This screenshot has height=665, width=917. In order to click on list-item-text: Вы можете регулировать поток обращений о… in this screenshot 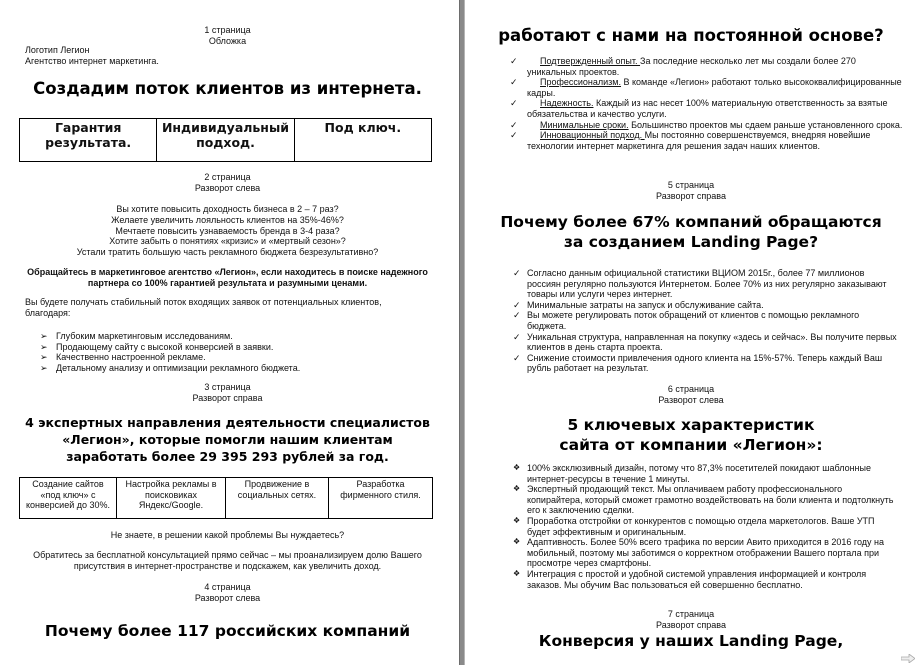, I will do `click(693, 320)`.